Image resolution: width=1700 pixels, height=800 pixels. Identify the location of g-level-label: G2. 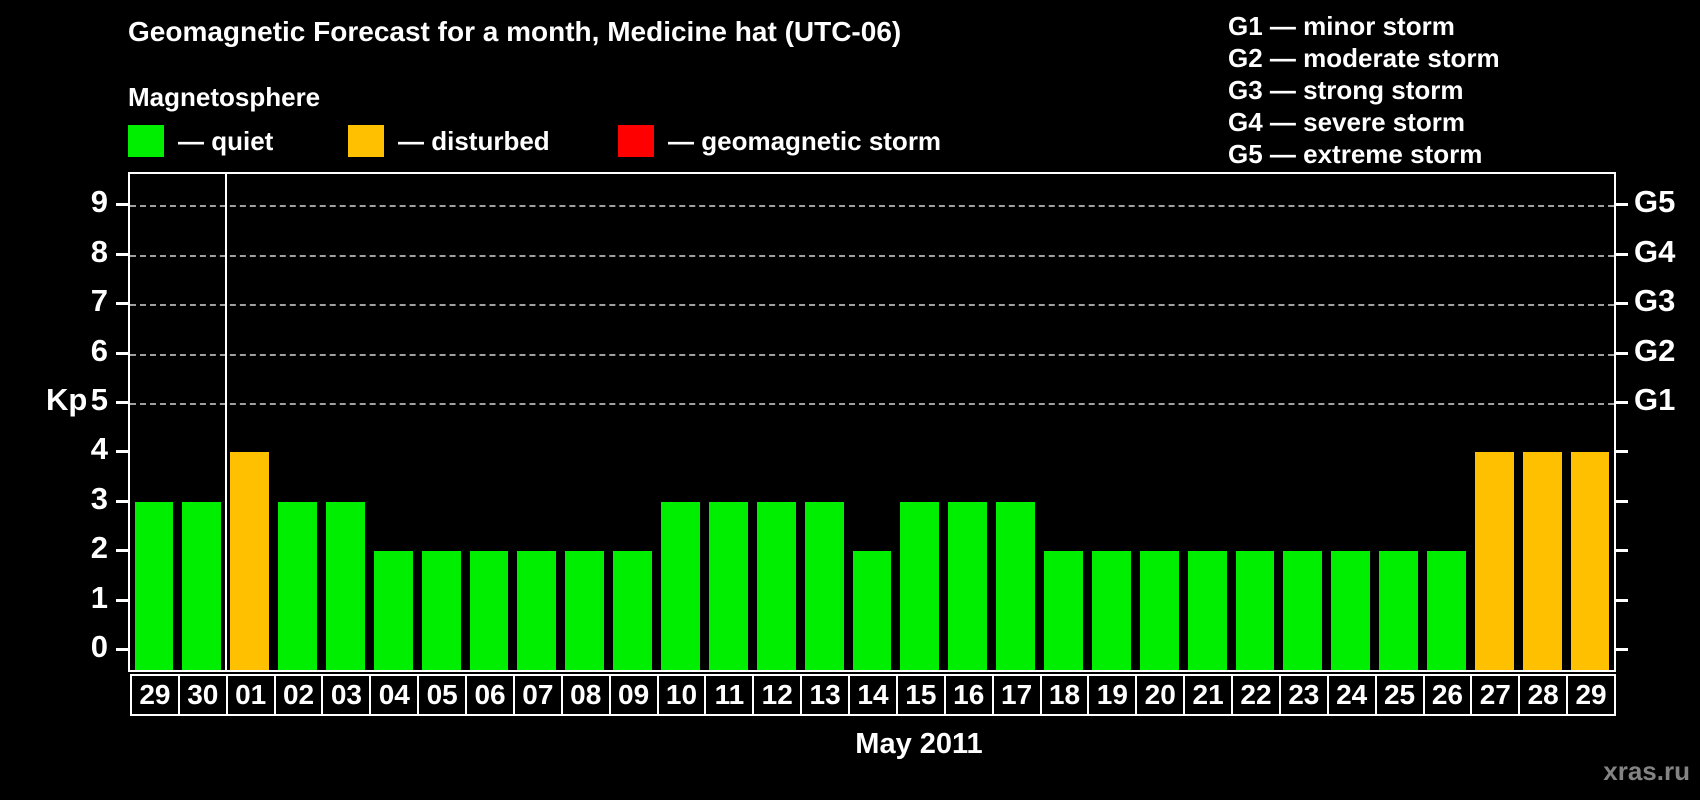
(1655, 350).